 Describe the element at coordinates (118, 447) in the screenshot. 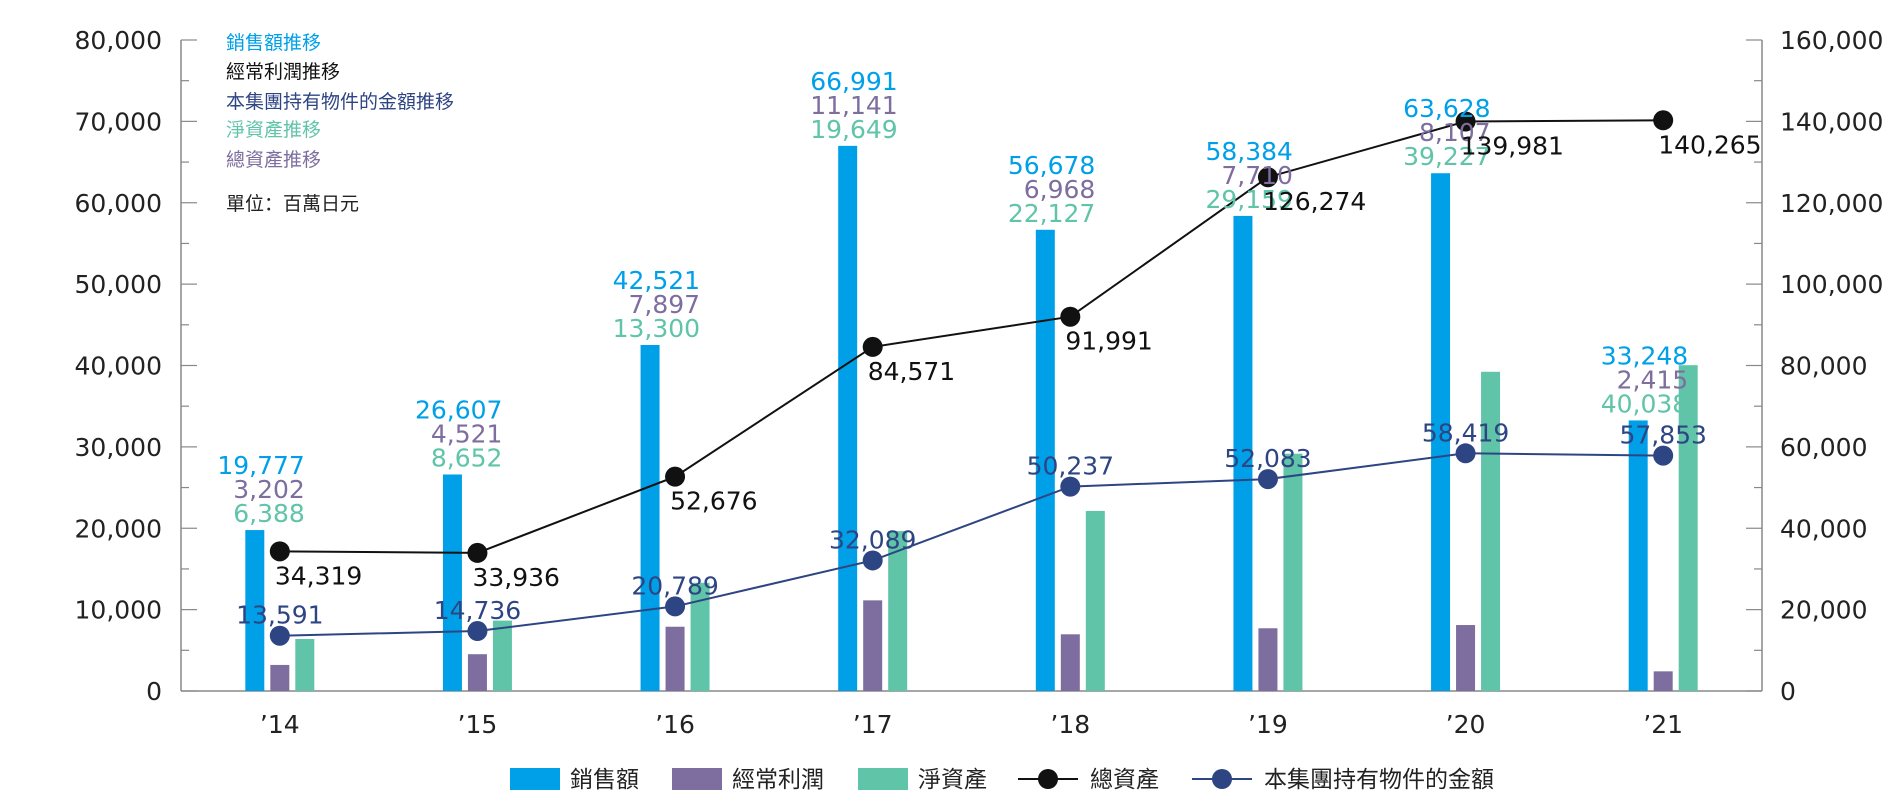

I see `y-left-tick-label: 30,000` at that location.